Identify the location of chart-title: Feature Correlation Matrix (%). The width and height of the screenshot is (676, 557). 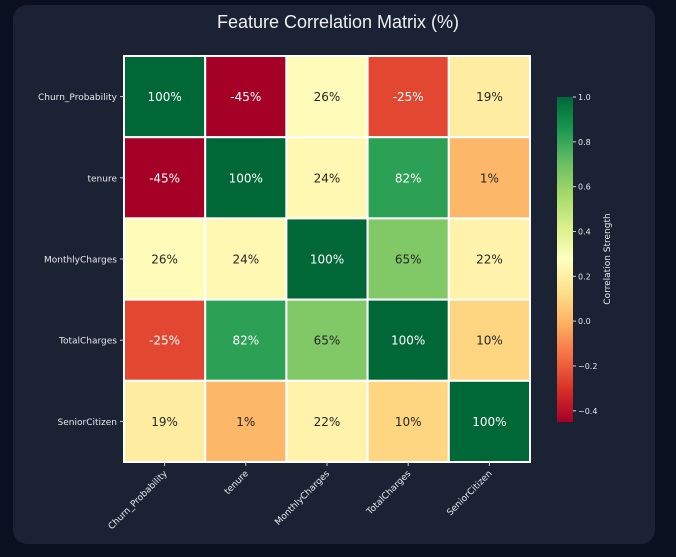
(338, 22).